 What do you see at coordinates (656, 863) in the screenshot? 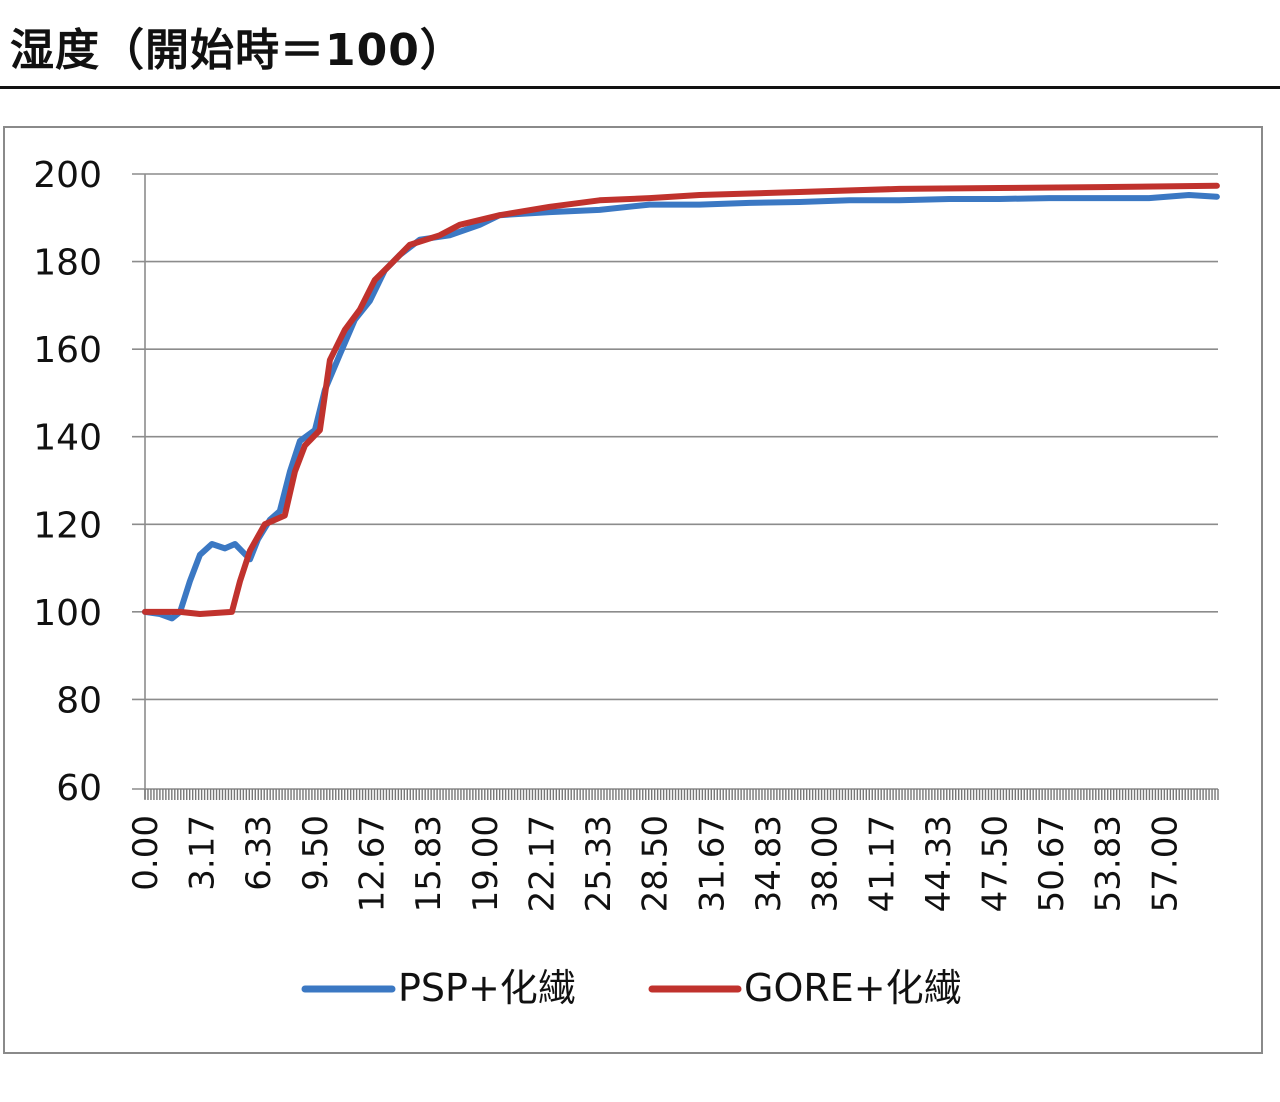
I see `x-tick-label: 28.50` at bounding box center [656, 863].